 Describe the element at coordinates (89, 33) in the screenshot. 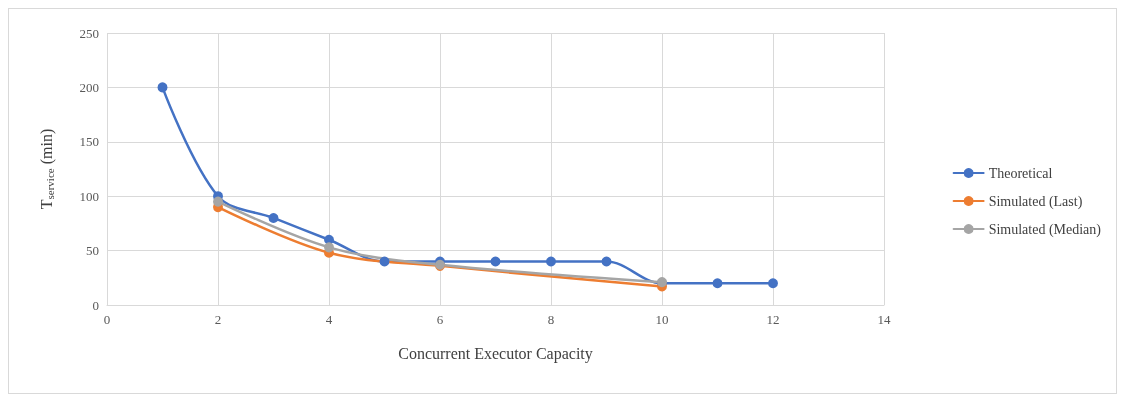

I see `y-tick-label: 250` at that location.